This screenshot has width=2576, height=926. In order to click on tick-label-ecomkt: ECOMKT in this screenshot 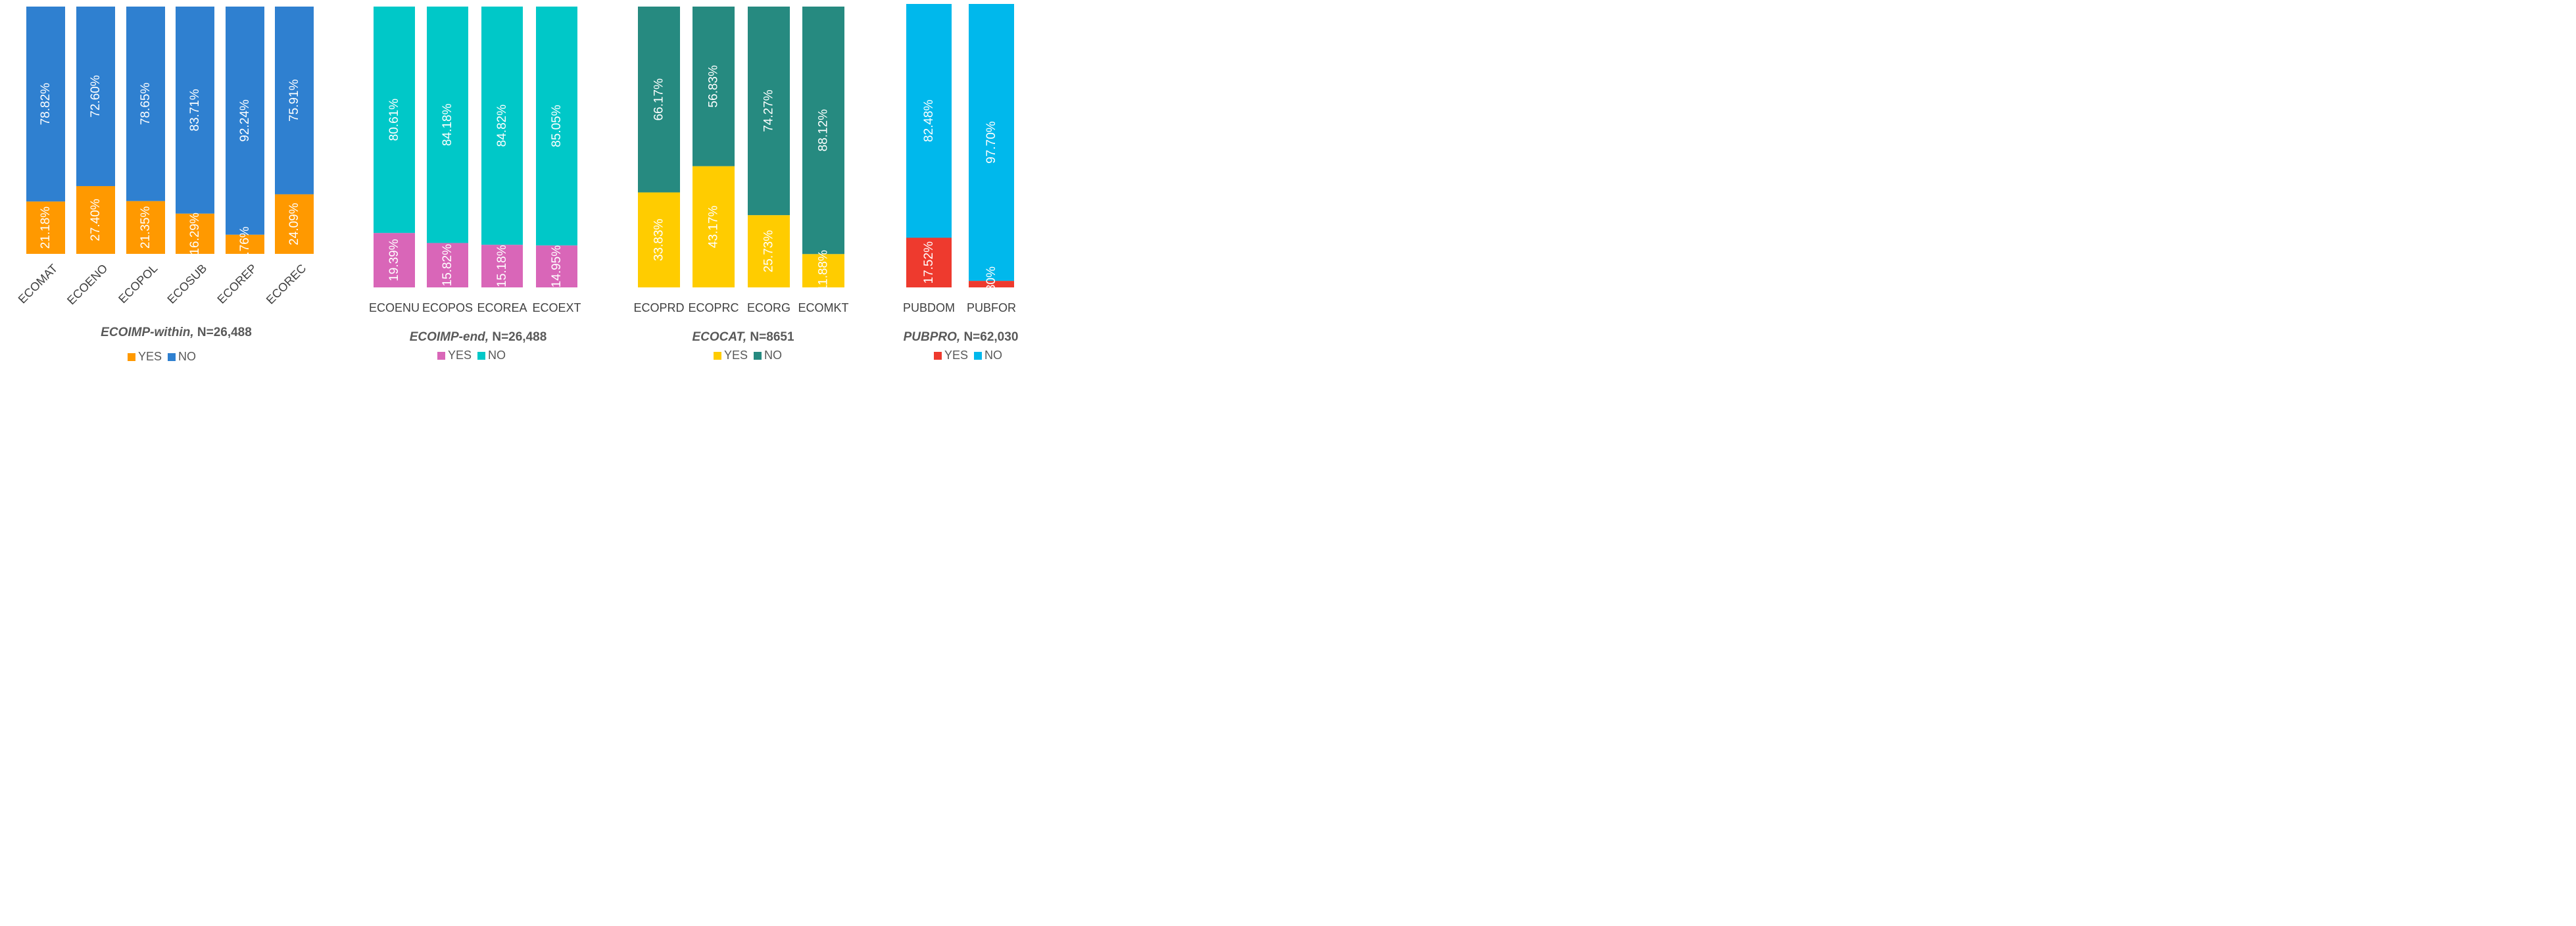, I will do `click(823, 308)`.